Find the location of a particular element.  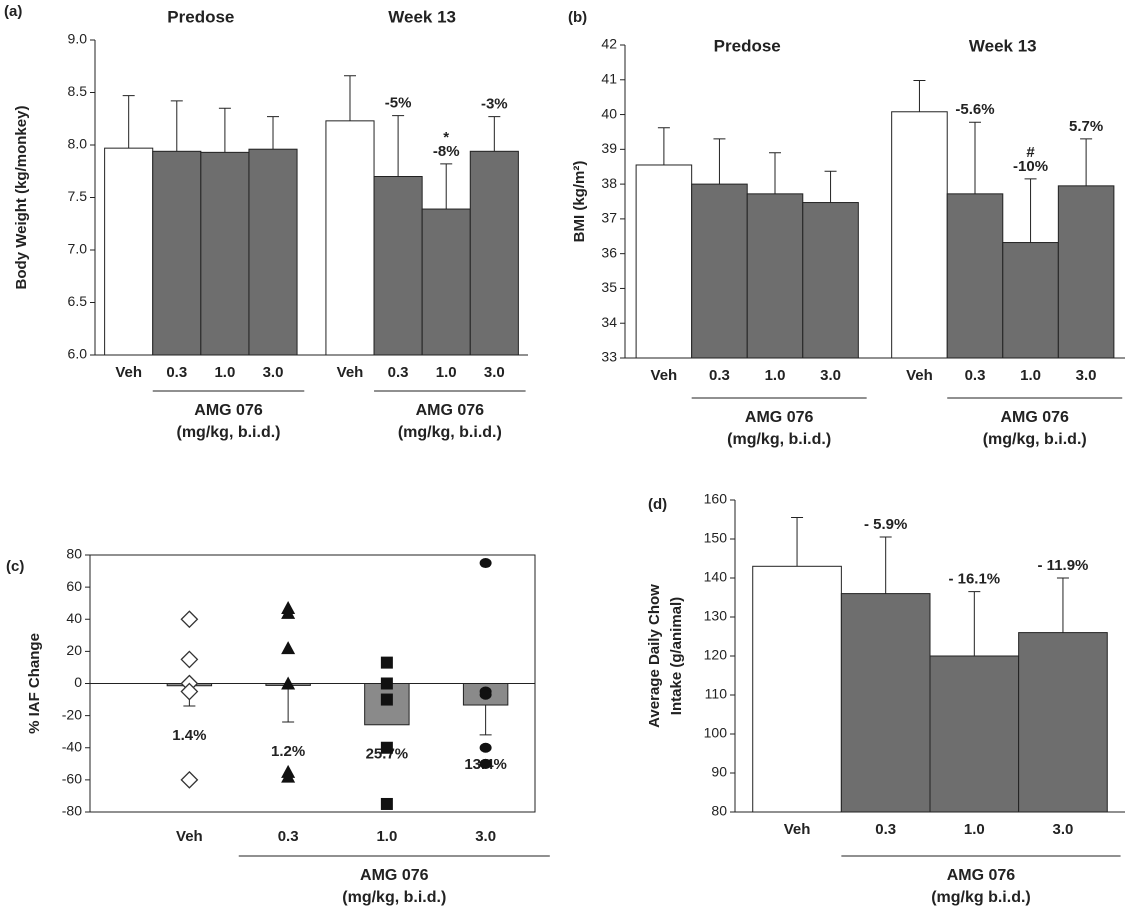

panel-label: (b) is located at coordinates (577, 17).